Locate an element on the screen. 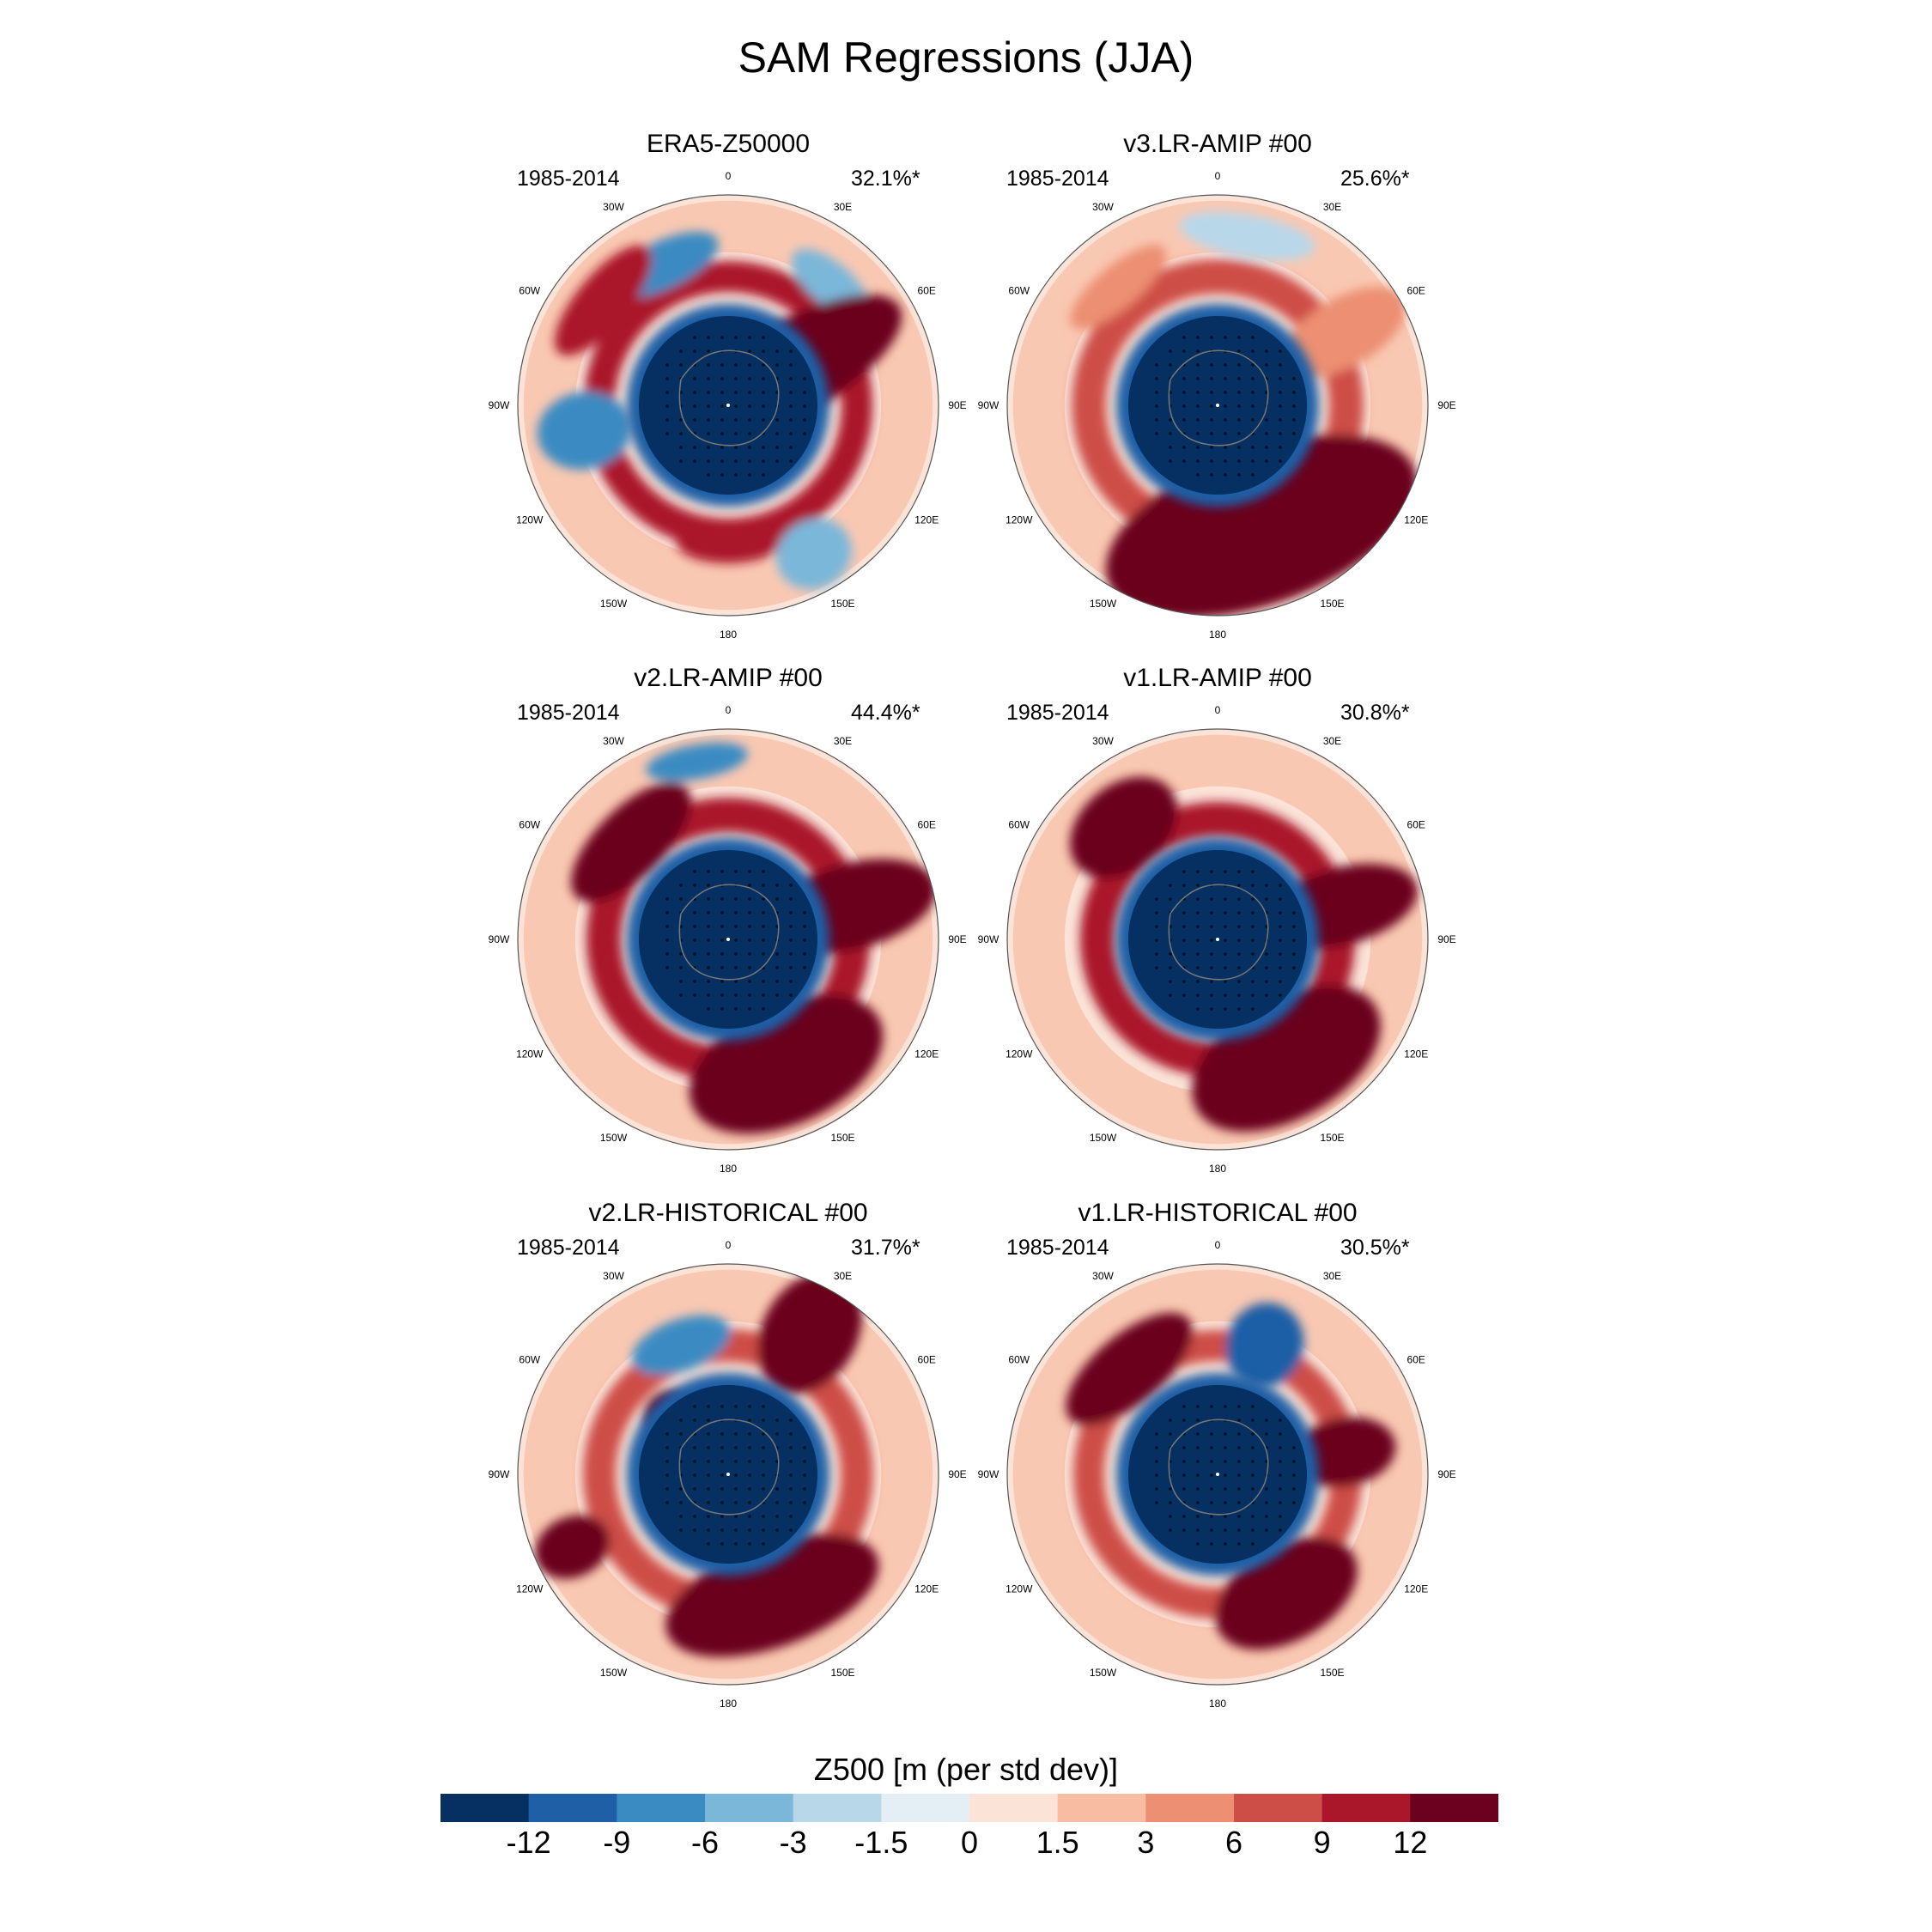 This screenshot has height=1932, width=1932. longitude-label: 180 is located at coordinates (1217, 1704).